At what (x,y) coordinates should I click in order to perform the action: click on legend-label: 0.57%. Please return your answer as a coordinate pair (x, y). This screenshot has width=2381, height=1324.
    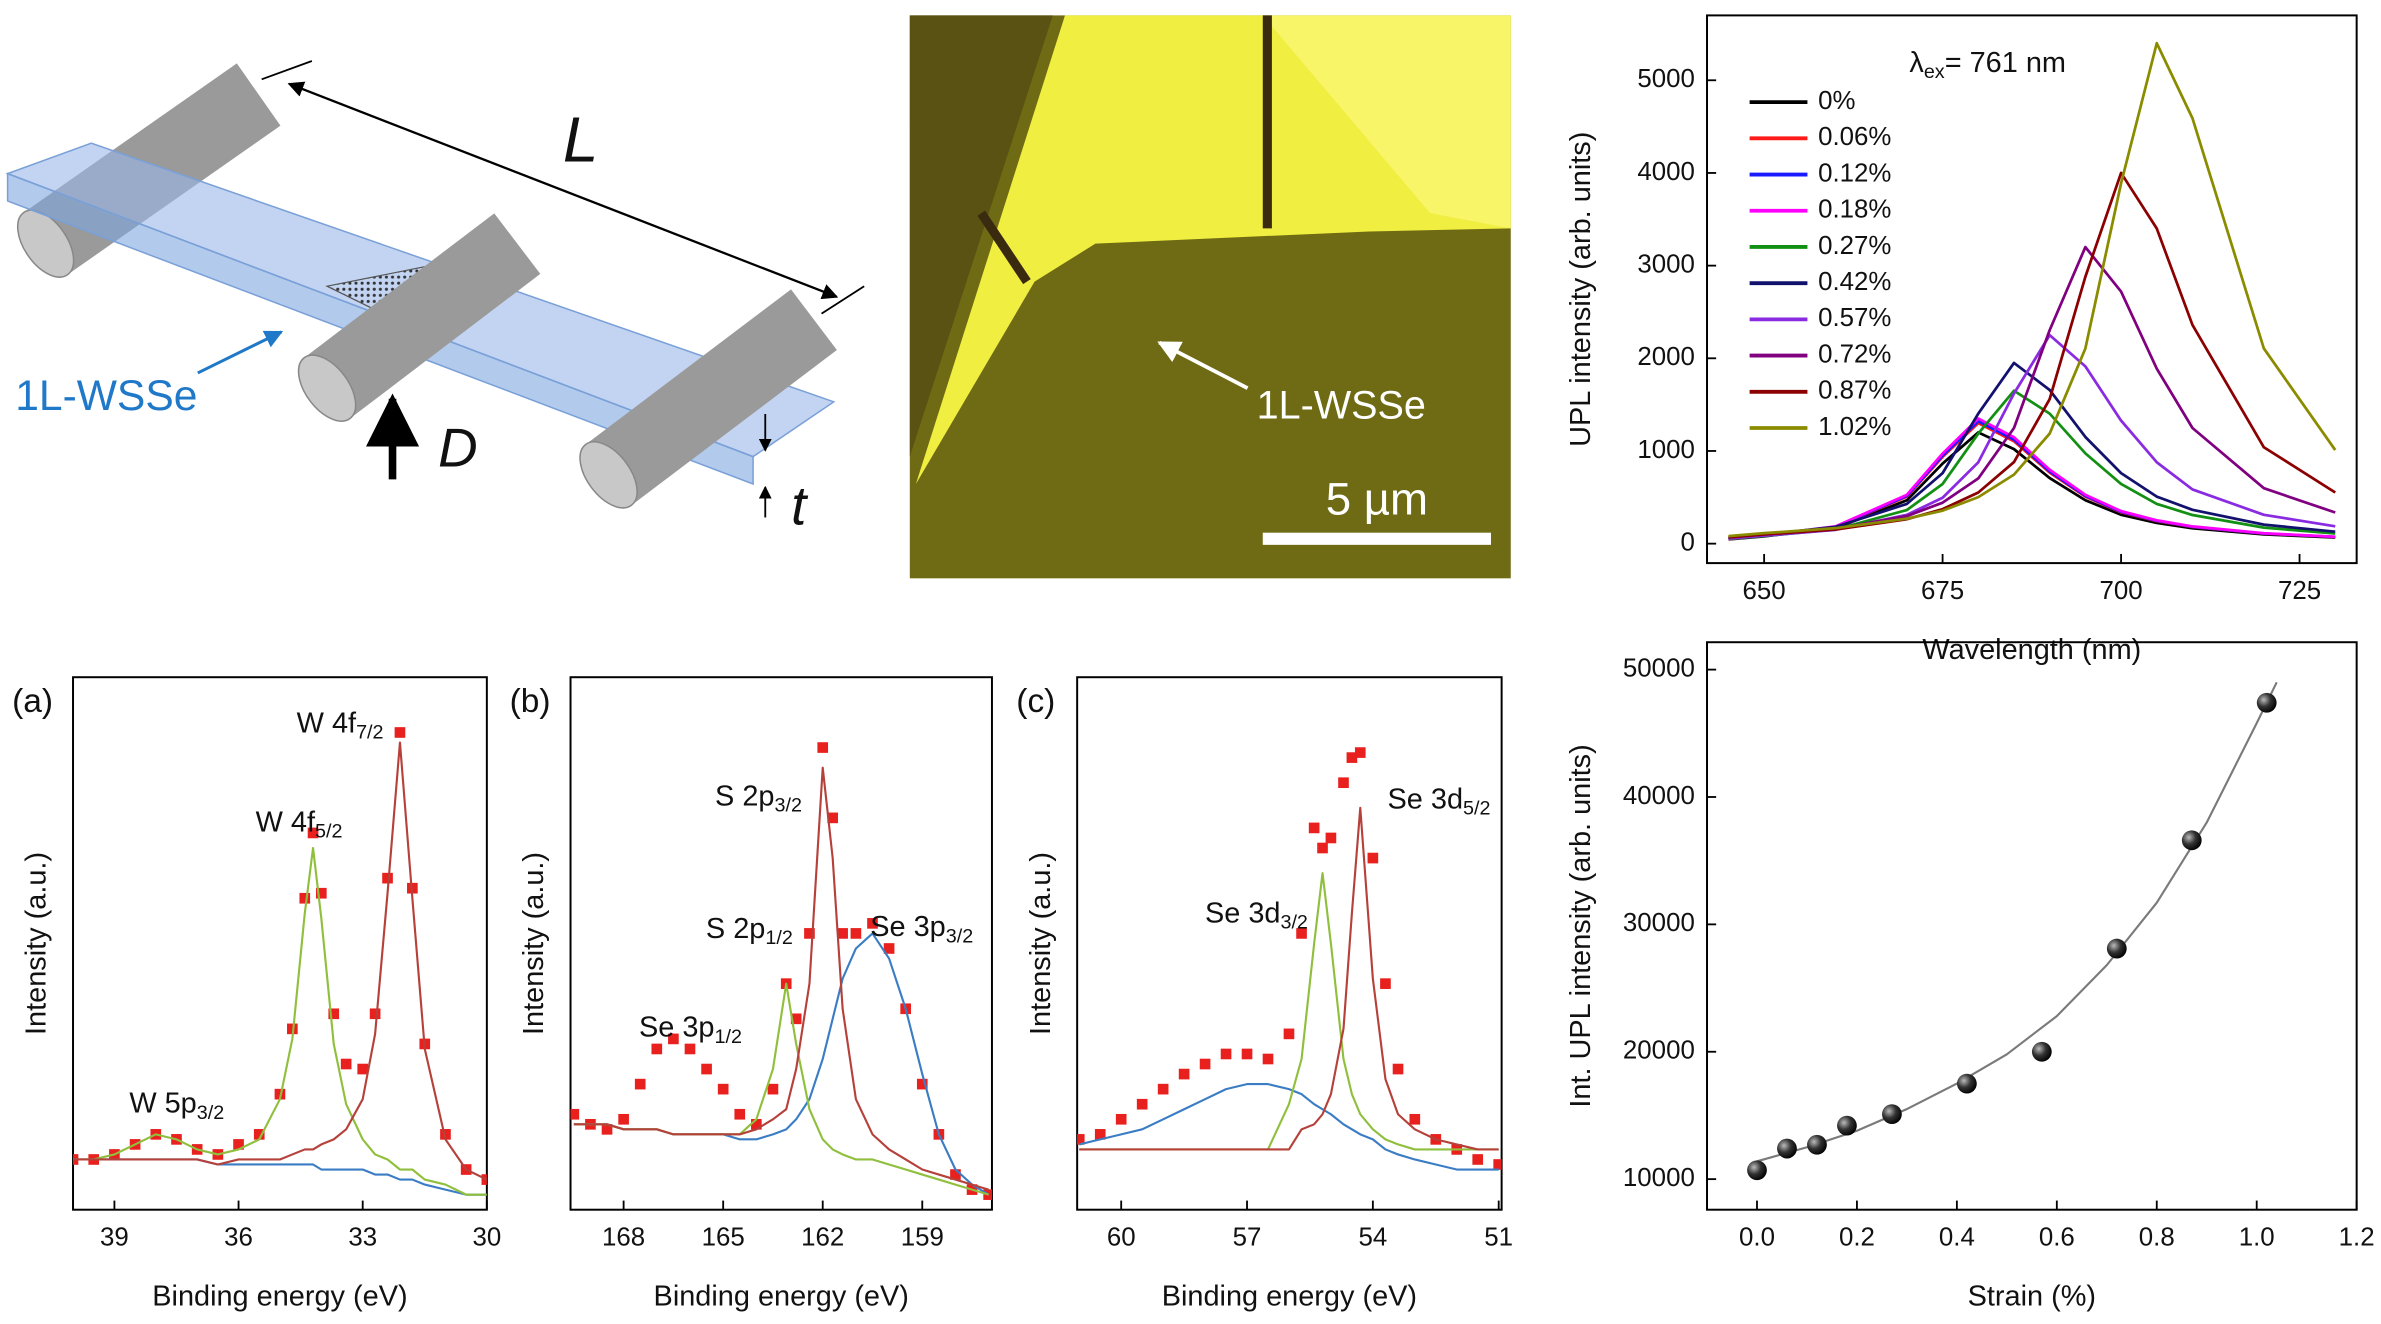
    Looking at the image, I should click on (1854, 318).